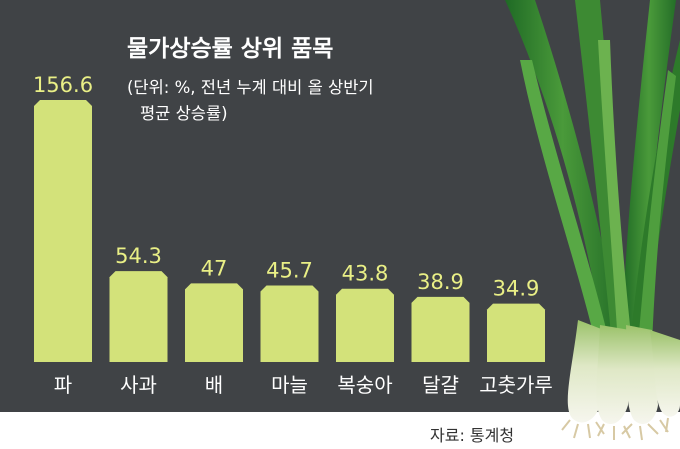 This screenshot has height=449, width=680. I want to click on chart-subtitle-line2: 평균 상승률), so click(184, 113).